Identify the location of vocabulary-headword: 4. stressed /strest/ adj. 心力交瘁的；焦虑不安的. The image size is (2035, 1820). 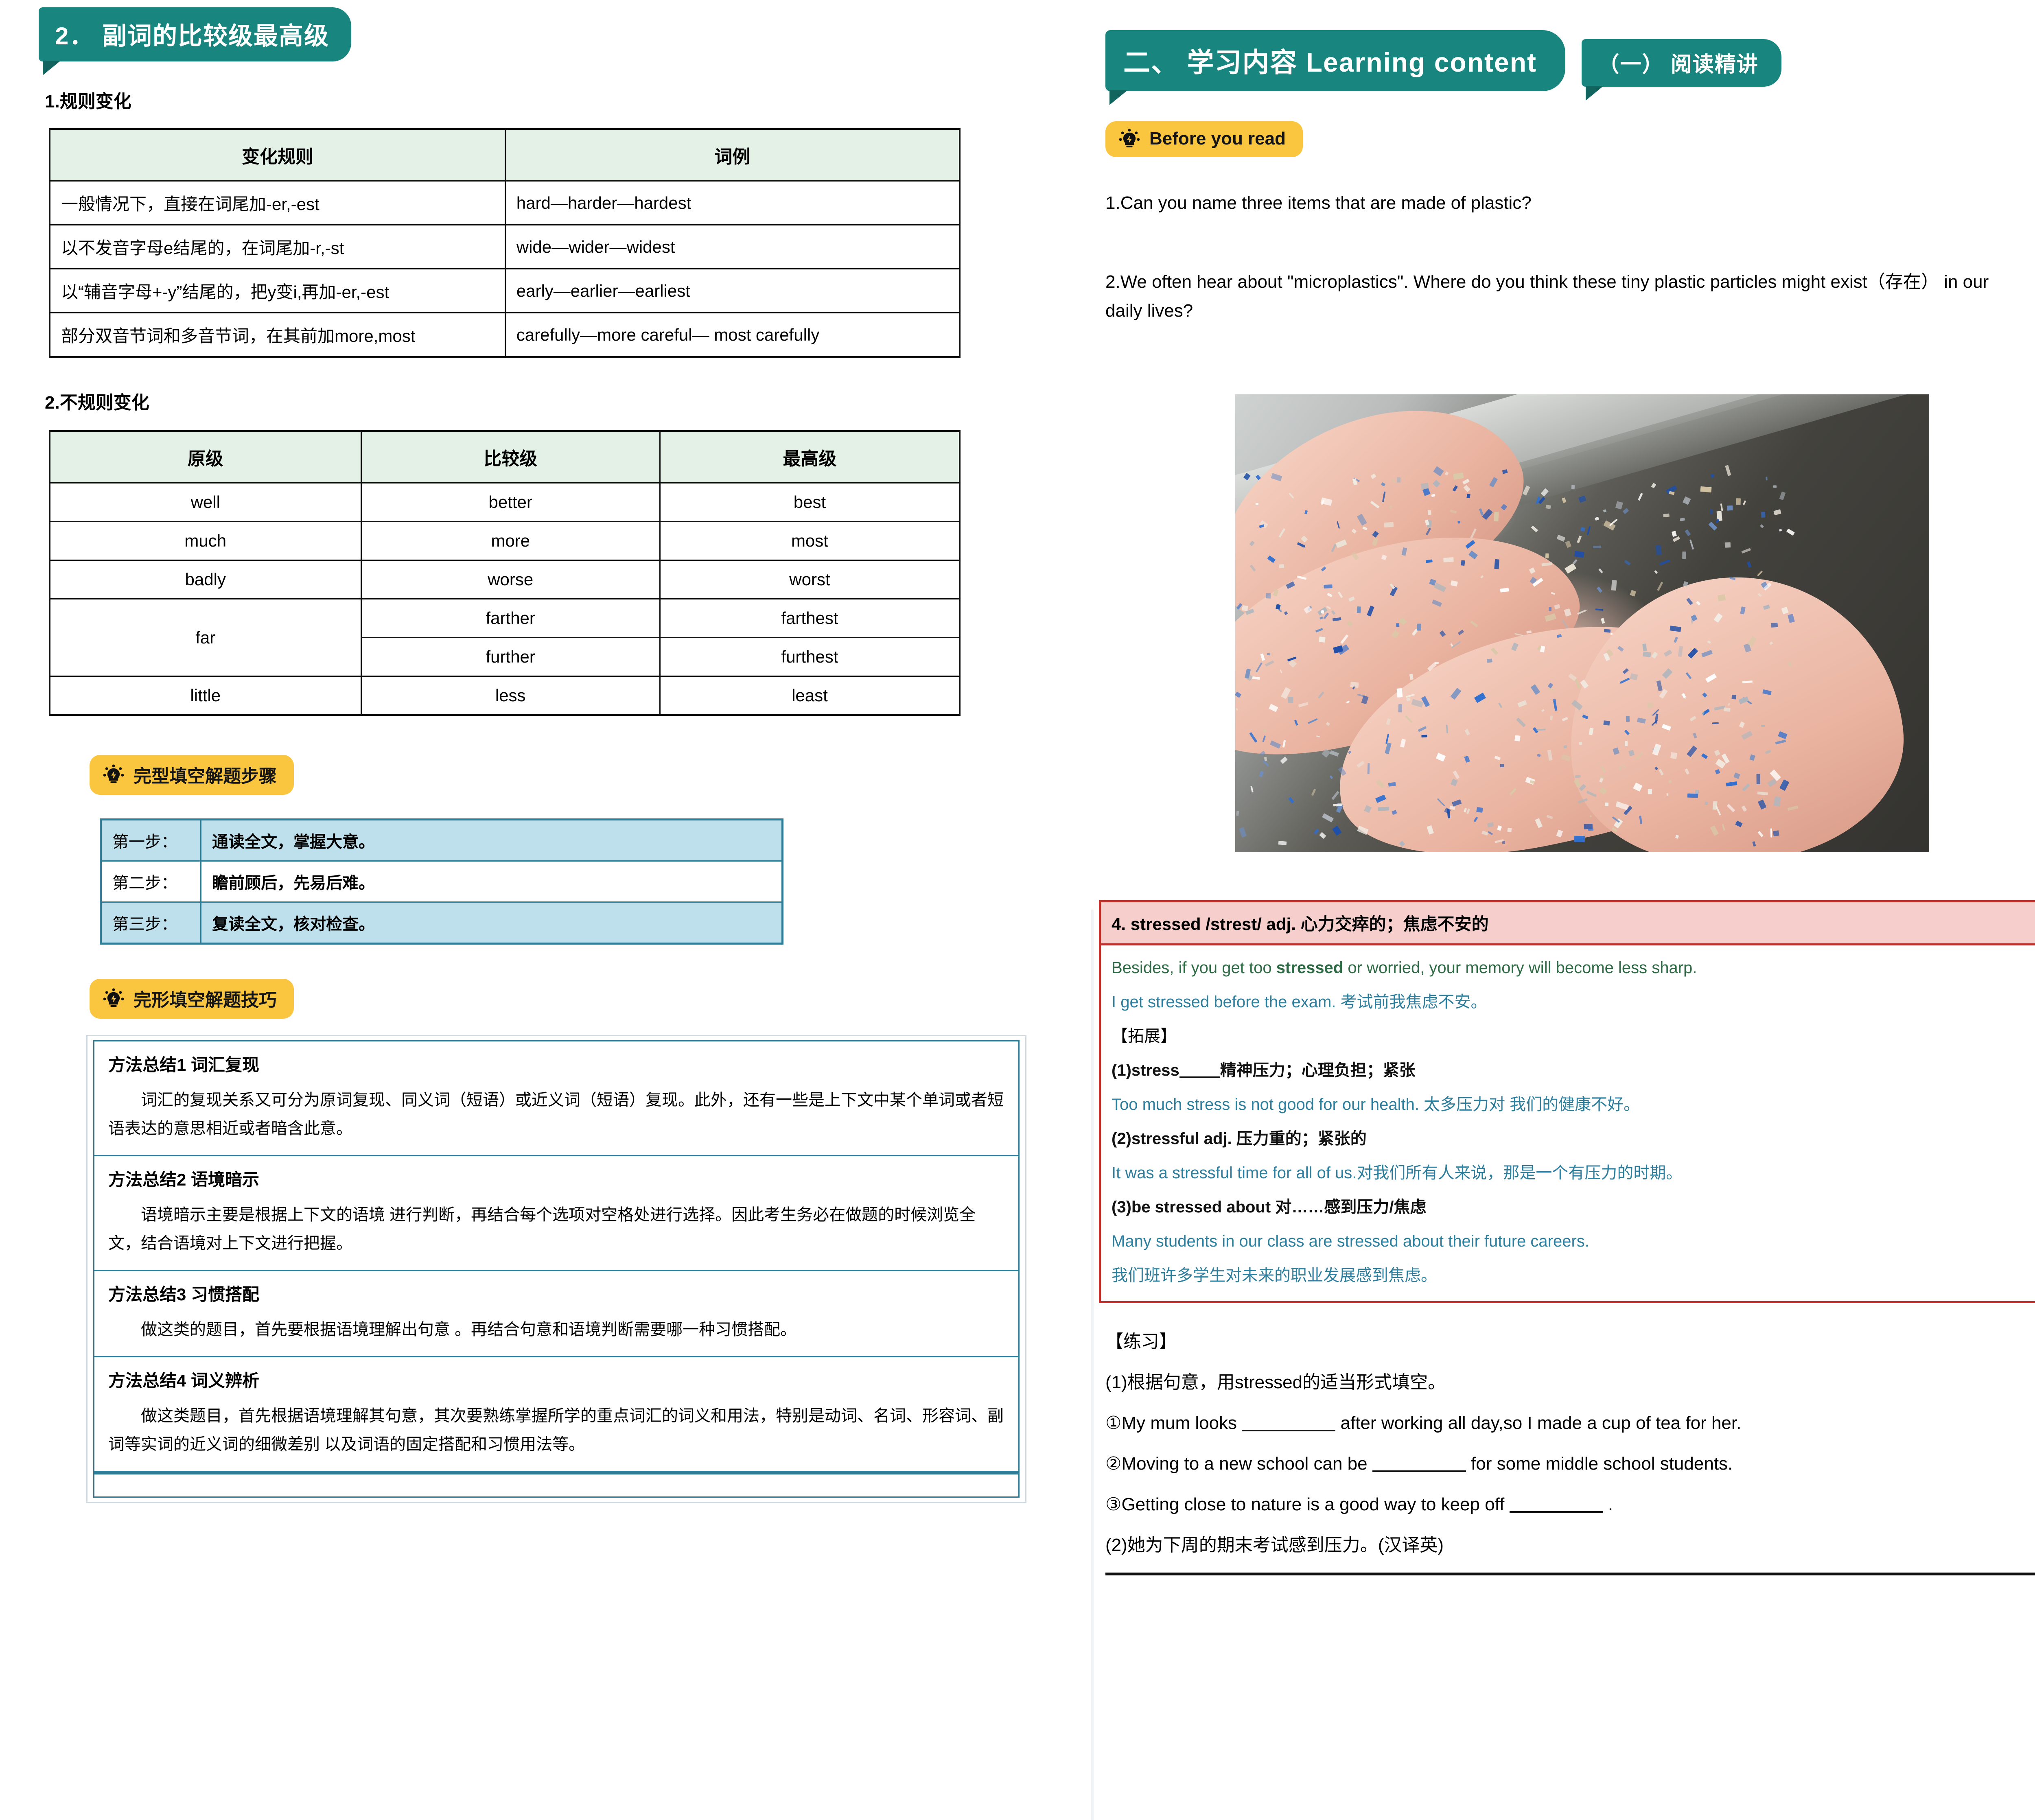
(1568, 924).